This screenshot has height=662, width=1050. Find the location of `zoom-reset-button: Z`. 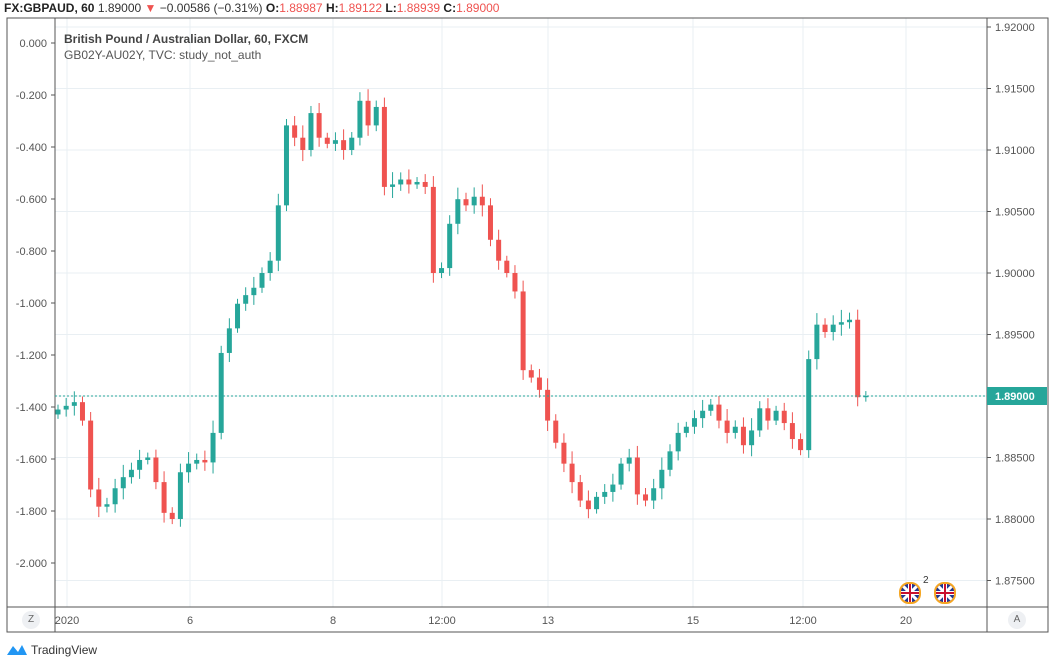

zoom-reset-button: Z is located at coordinates (31, 620).